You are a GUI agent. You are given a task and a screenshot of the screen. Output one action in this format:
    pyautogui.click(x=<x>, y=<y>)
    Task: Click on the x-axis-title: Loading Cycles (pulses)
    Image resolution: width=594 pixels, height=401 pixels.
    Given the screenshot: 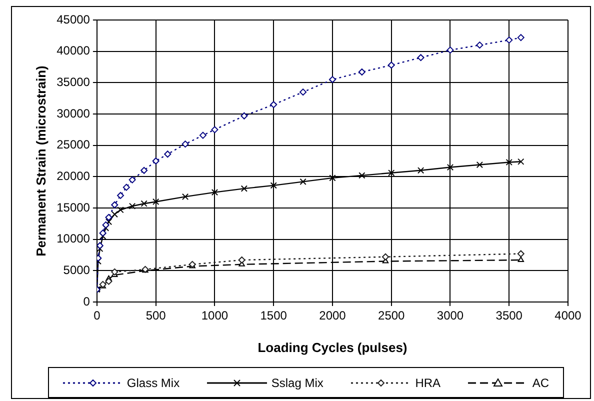 What is the action you would take?
    pyautogui.click(x=333, y=347)
    